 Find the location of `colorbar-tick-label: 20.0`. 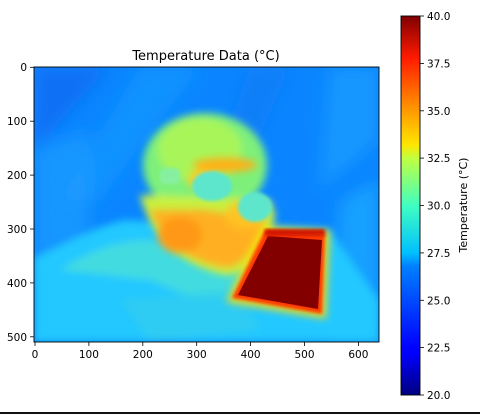

colorbar-tick-label: 20.0 is located at coordinates (438, 396).